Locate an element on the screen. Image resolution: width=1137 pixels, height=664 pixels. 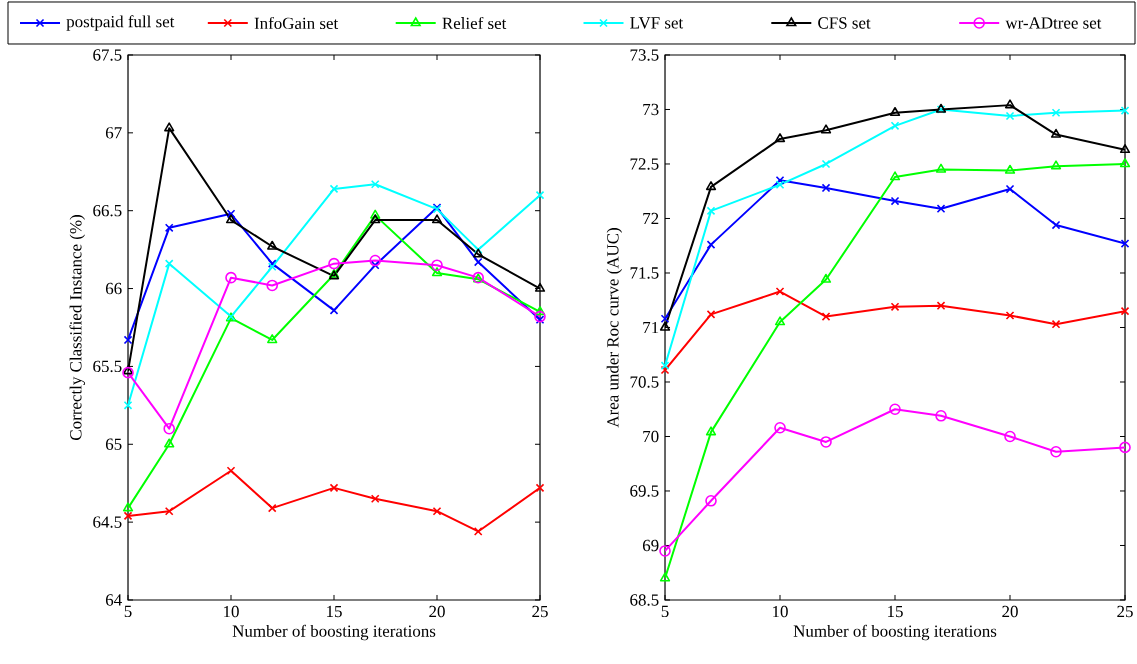
y-tick-label: 69 is located at coordinates (650, 545).